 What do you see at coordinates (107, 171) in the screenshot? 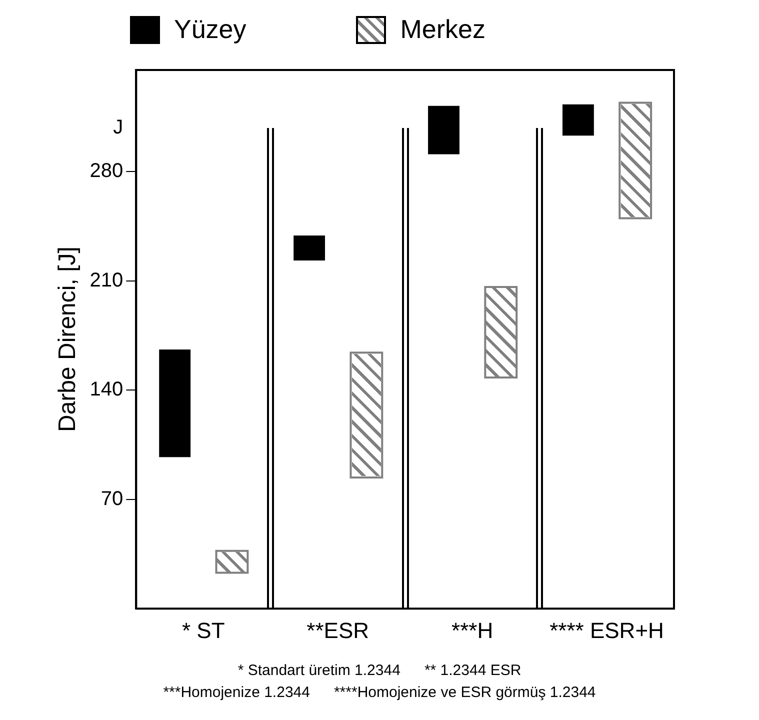
I see `y-tick-label: 280` at bounding box center [107, 171].